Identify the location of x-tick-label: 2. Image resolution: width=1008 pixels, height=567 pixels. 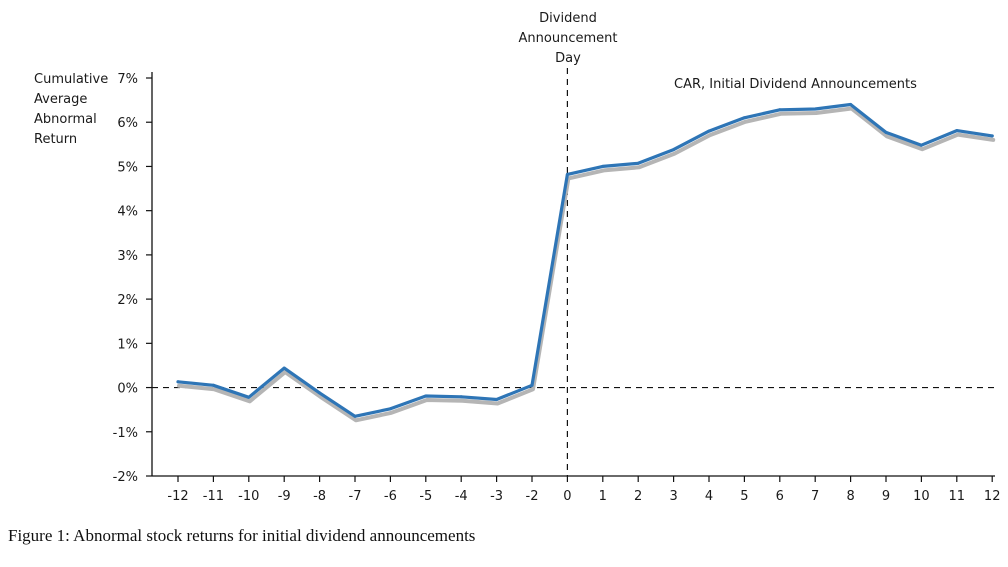
(638, 496).